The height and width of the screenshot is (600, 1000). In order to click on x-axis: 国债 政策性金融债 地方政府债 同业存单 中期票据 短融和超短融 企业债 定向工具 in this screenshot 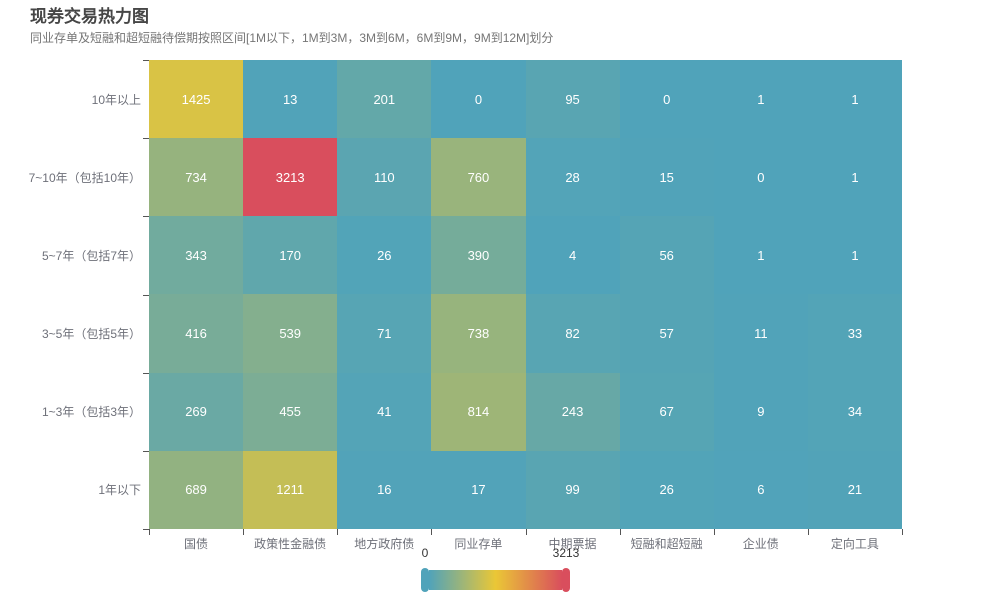, I will do `click(525, 543)`.